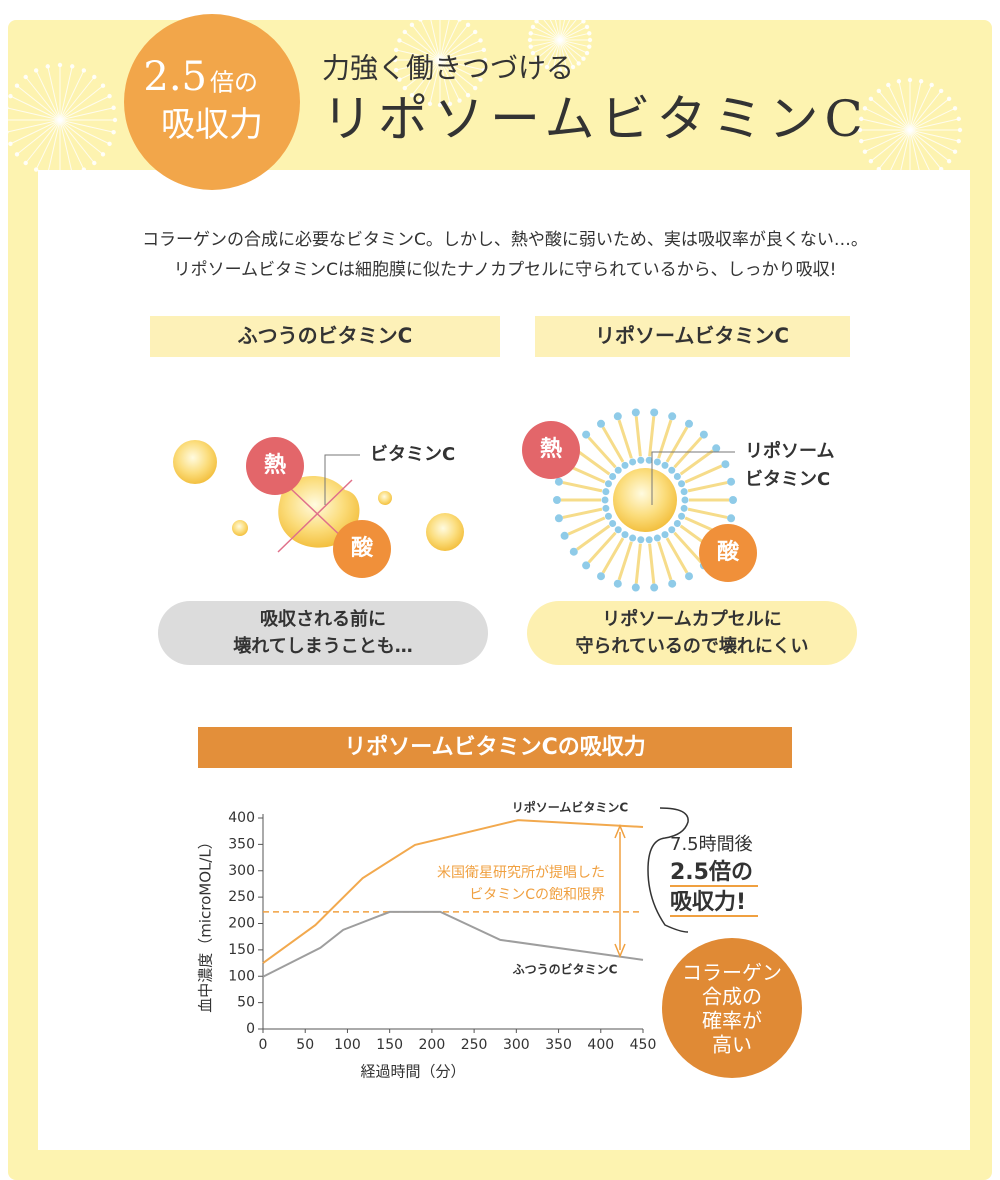 The width and height of the screenshot is (1000, 1180). Describe the element at coordinates (537, 895) in the screenshot. I see `reference-label: ビタミンCの飽和限界` at that location.